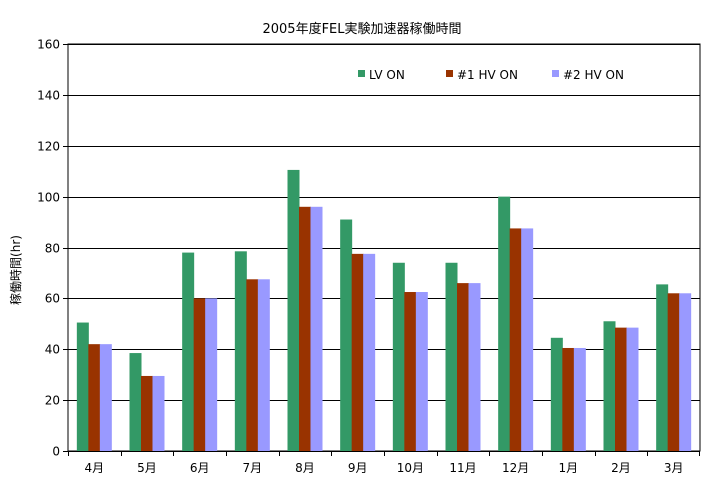 This screenshot has width=720, height=486. What do you see at coordinates (487, 75) in the screenshot?
I see `legend-label: #1 HV ON` at bounding box center [487, 75].